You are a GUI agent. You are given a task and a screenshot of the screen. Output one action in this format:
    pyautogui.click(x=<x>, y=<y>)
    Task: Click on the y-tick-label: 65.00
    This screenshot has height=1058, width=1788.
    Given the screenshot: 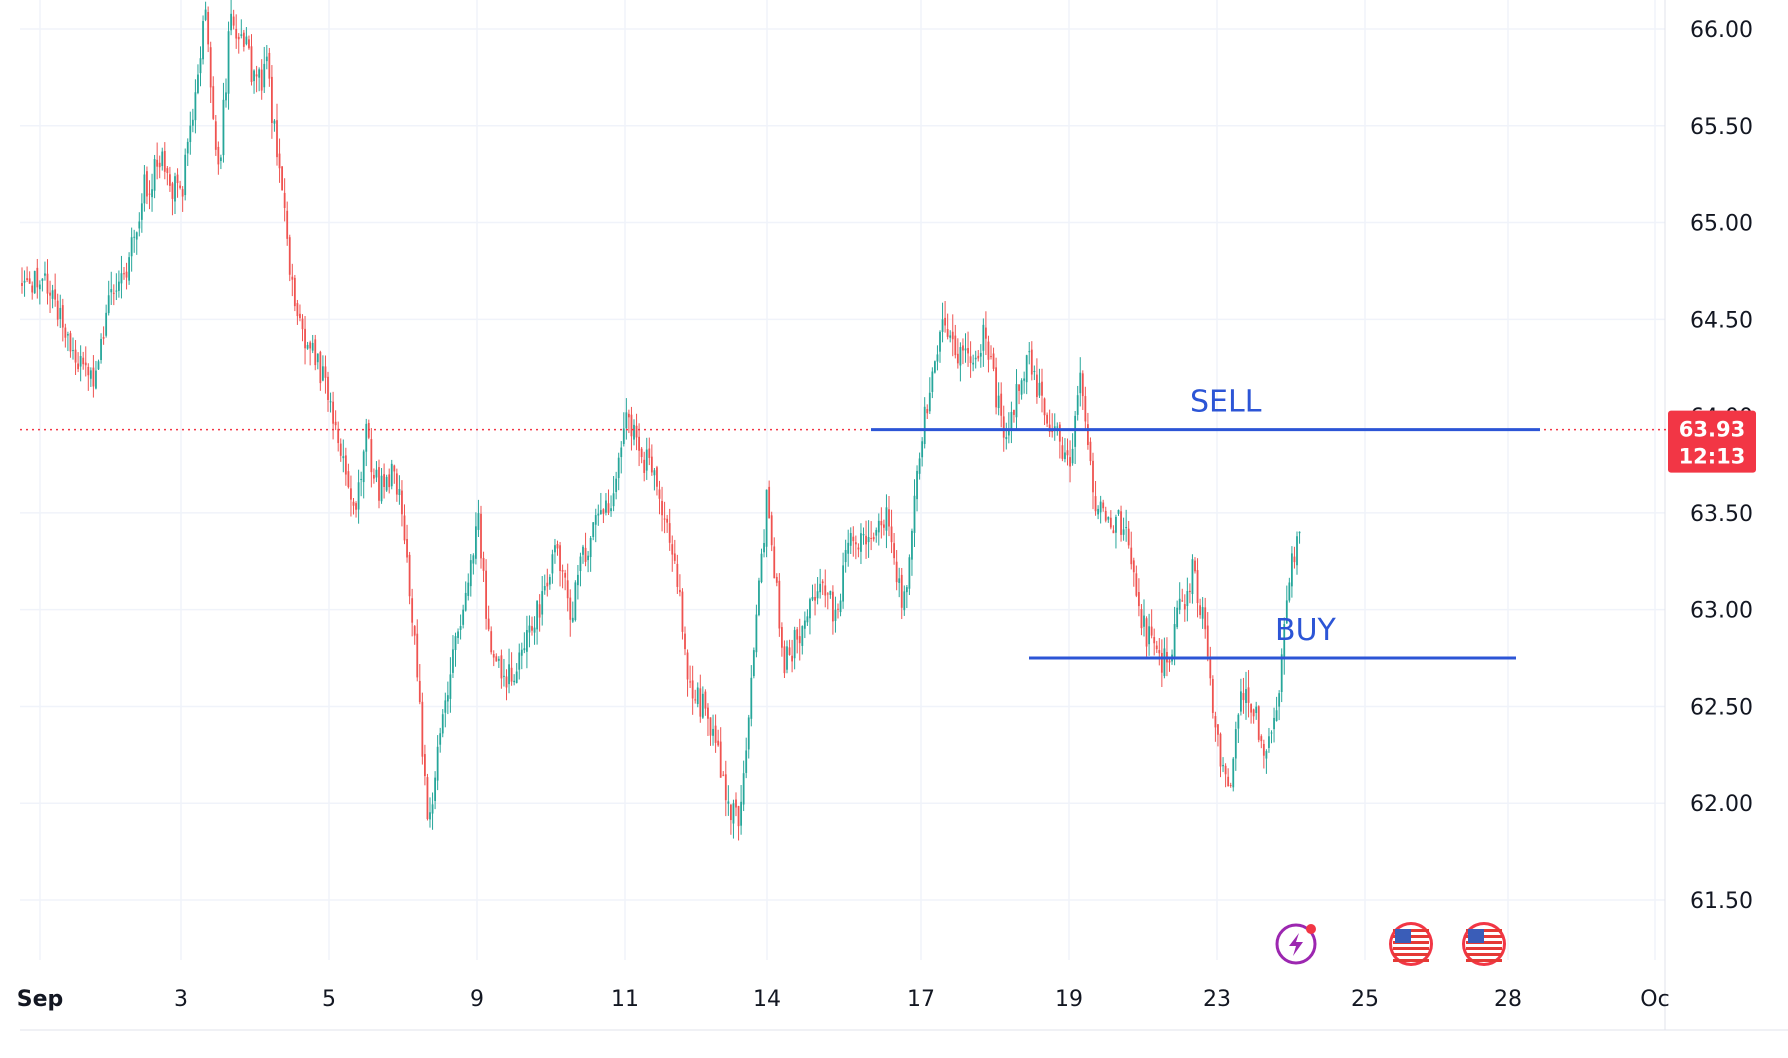 What is the action you would take?
    pyautogui.click(x=1721, y=224)
    